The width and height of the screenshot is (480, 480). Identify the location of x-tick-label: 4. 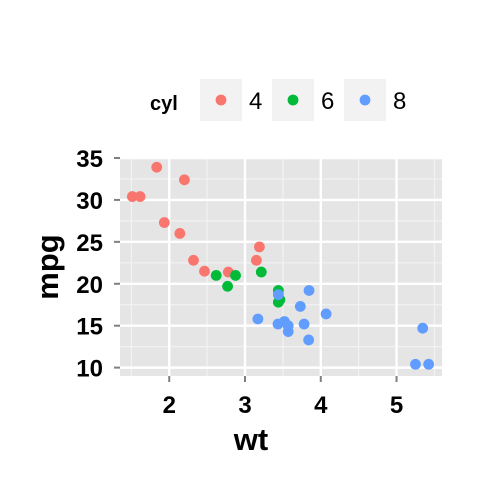
(321, 405).